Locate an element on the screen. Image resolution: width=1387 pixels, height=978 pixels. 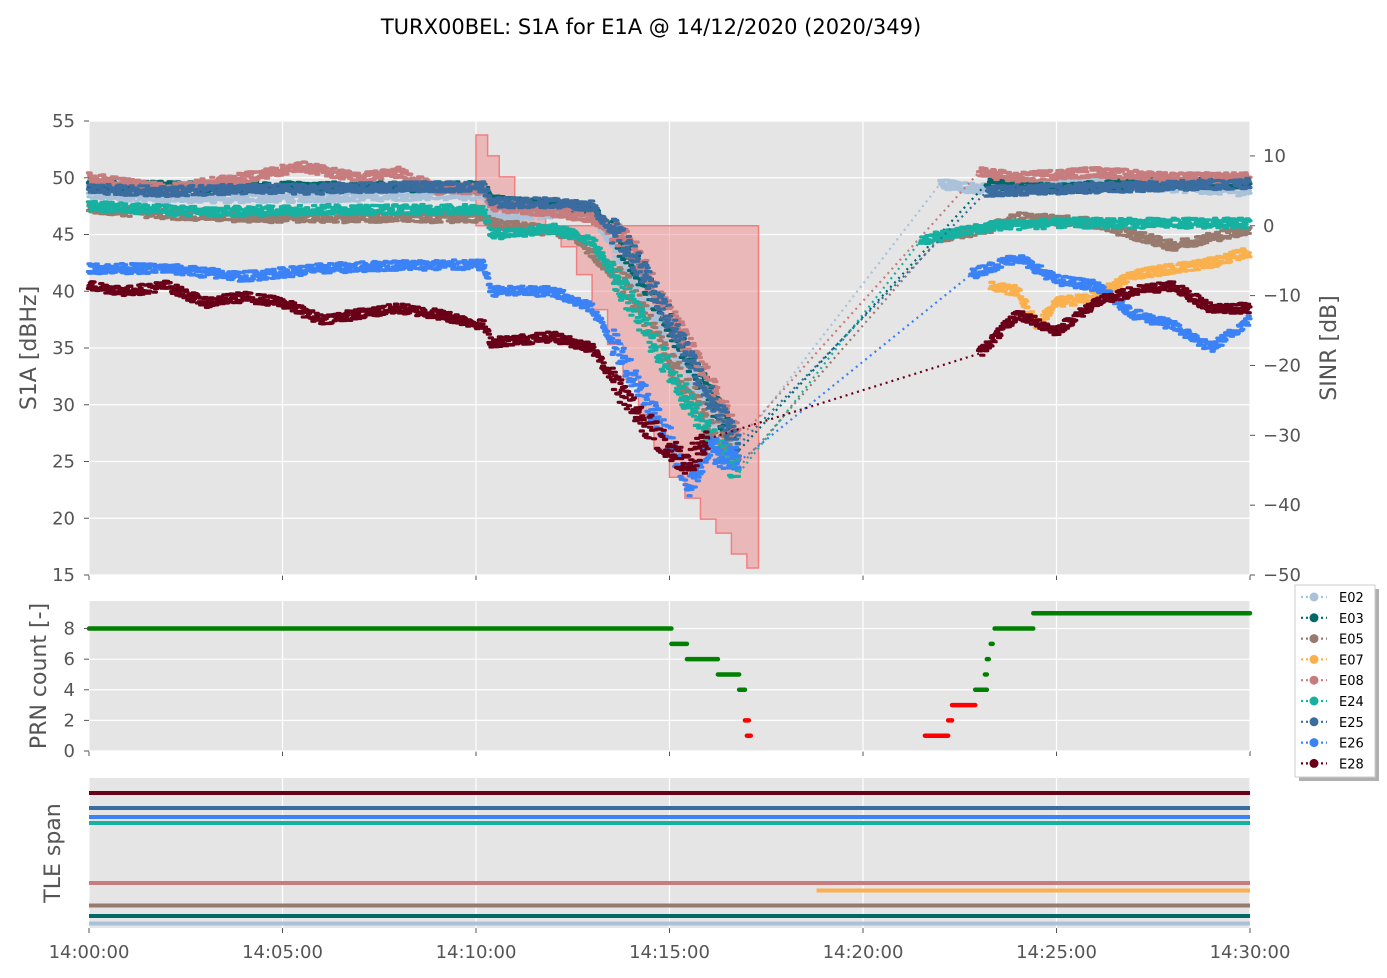
y2-tick-label: −20 is located at coordinates (1282, 365).